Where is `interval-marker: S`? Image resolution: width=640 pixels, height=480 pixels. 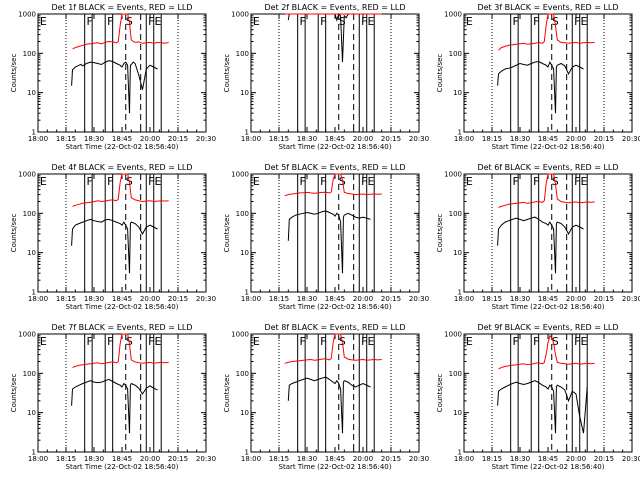 interval-marker: S is located at coordinates (555, 341).